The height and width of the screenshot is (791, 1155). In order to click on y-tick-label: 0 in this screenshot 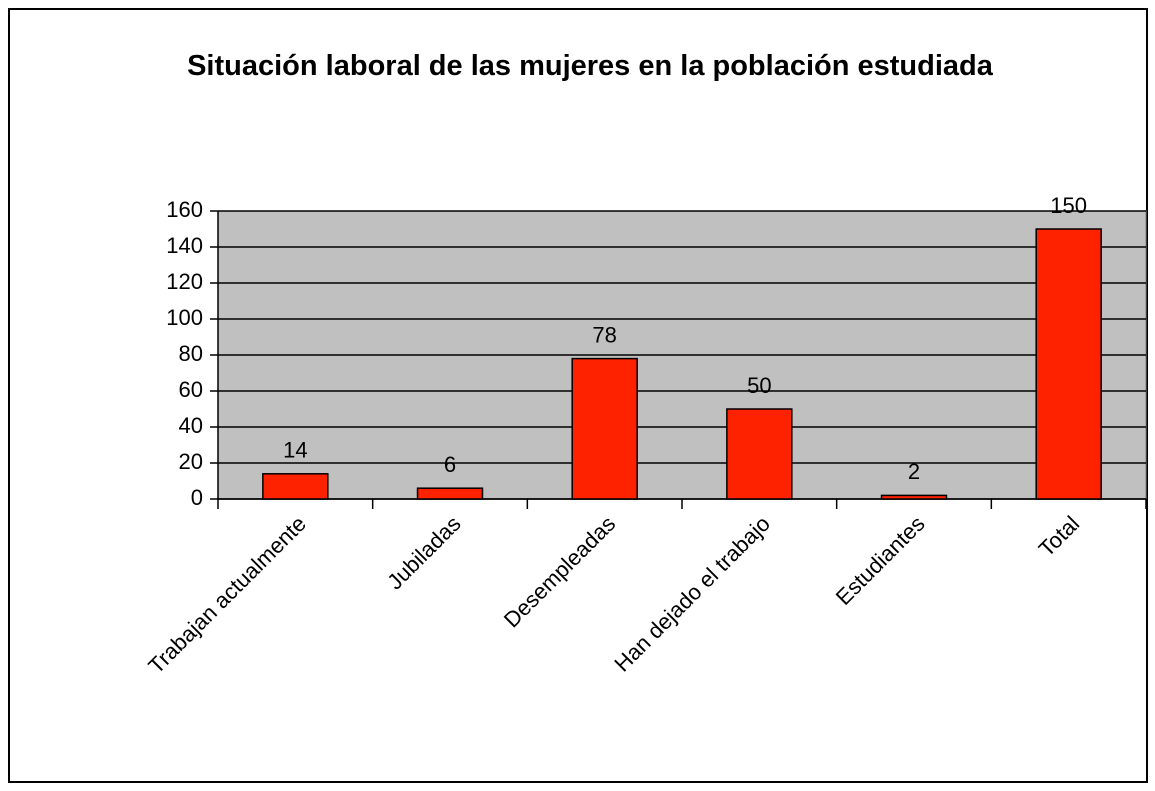, I will do `click(197, 497)`.